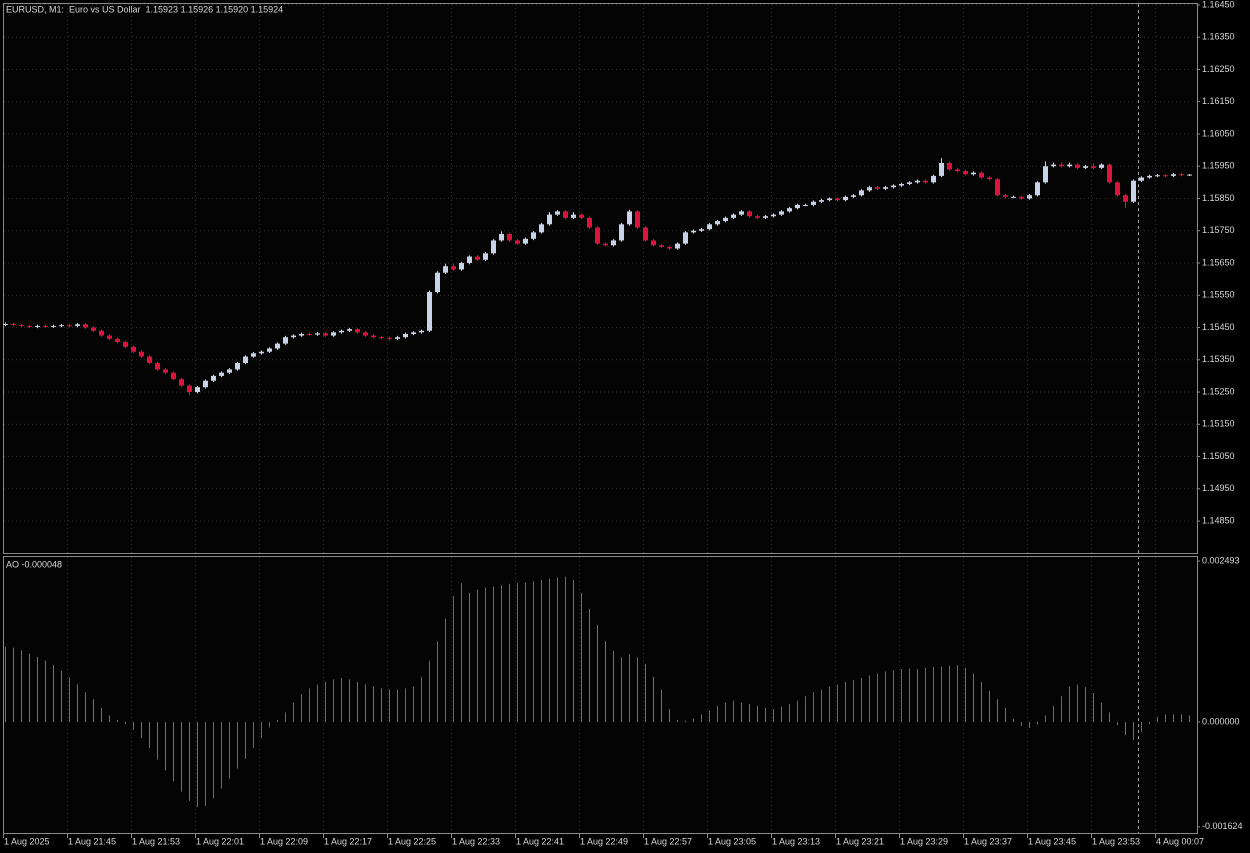 This screenshot has width=1250, height=853. What do you see at coordinates (732, 841) in the screenshot?
I see `x-tick-label: 1 Aug 23:05` at bounding box center [732, 841].